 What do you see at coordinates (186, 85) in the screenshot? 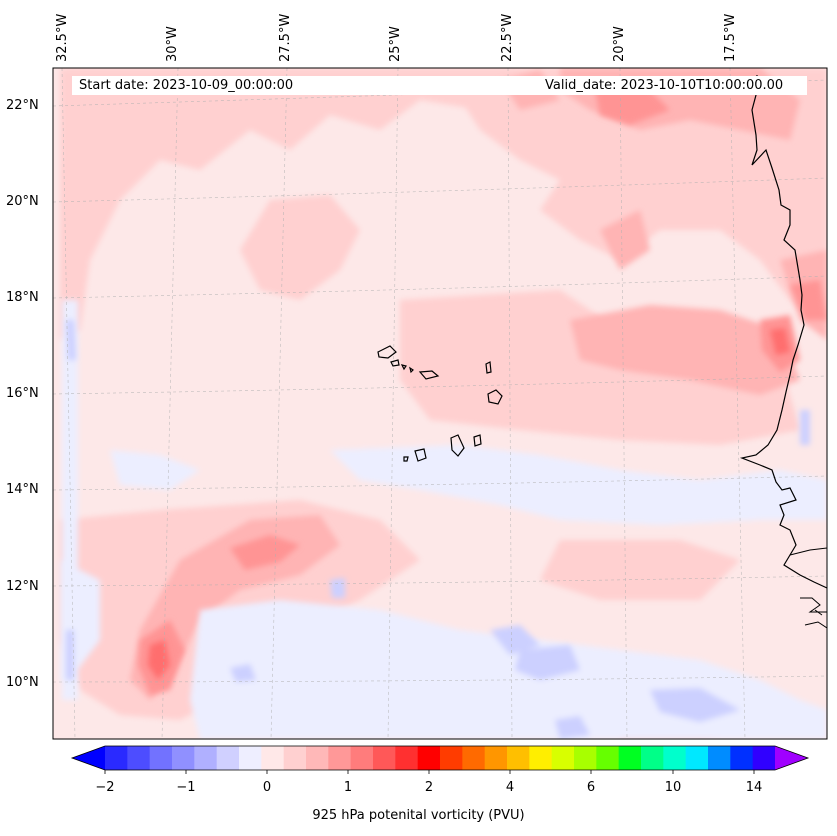
I see `start-date-label: Start date: 2023-10-09_00:00:00` at bounding box center [186, 85].